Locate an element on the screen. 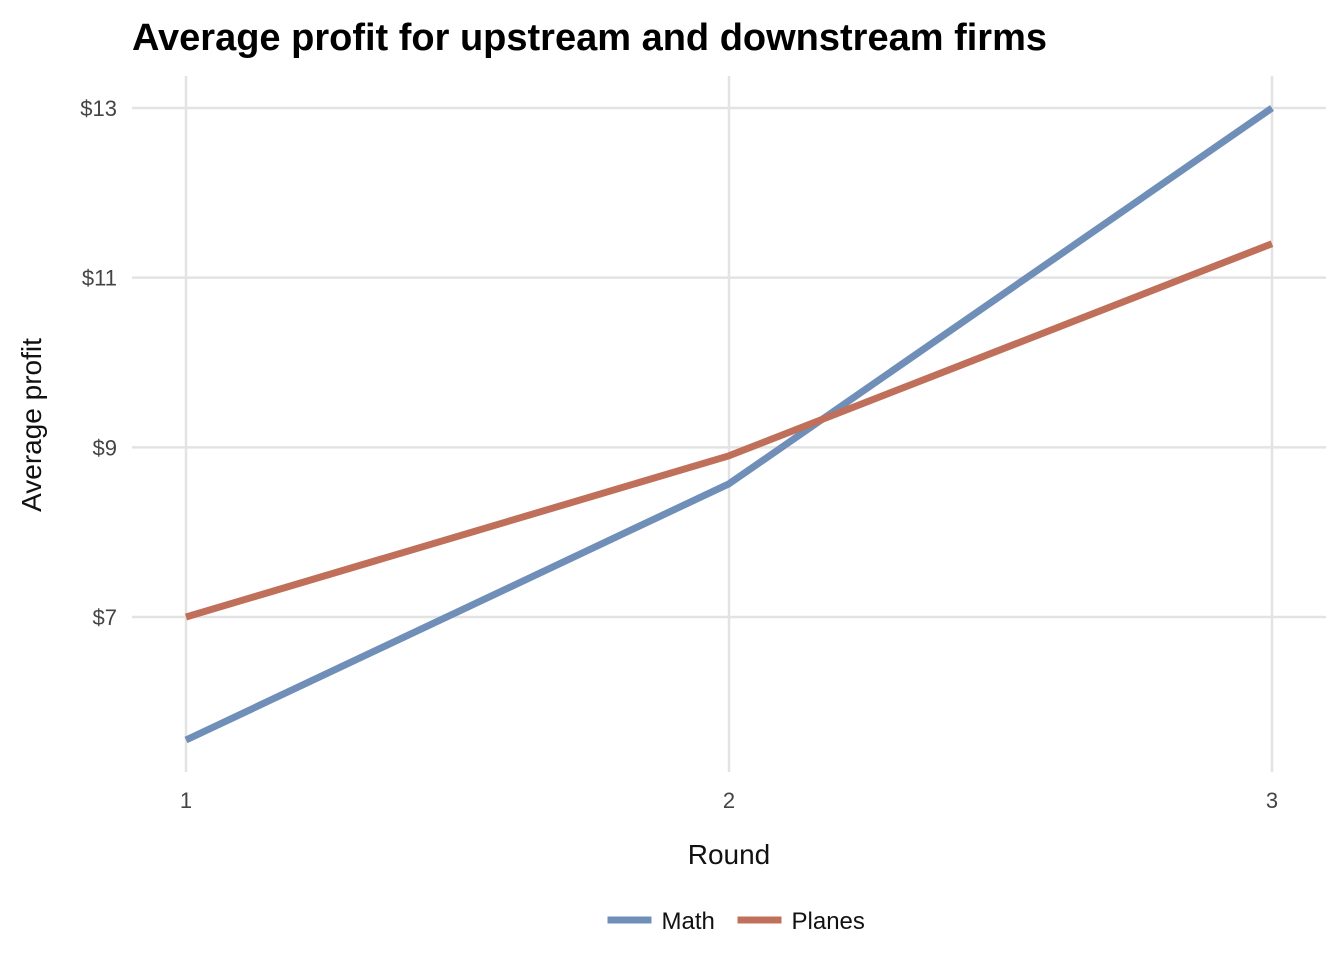  x-axis-ticks: 1 2 3 is located at coordinates (729, 800).